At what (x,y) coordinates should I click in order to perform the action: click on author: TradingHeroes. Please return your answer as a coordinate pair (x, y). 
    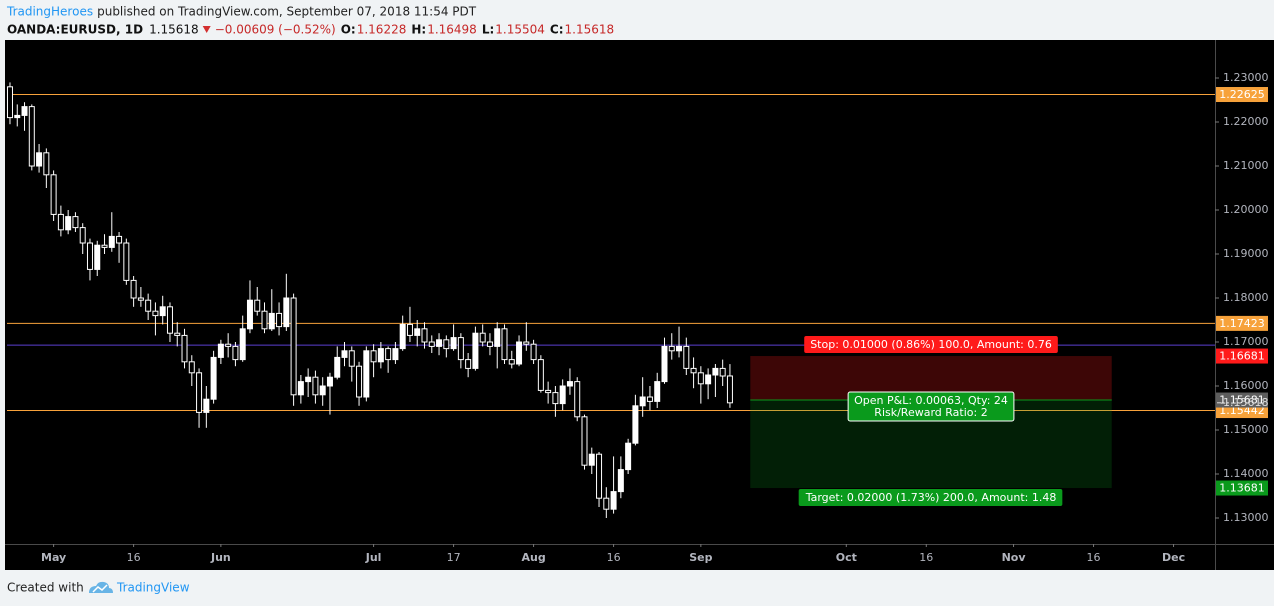
    Looking at the image, I should click on (49, 12).